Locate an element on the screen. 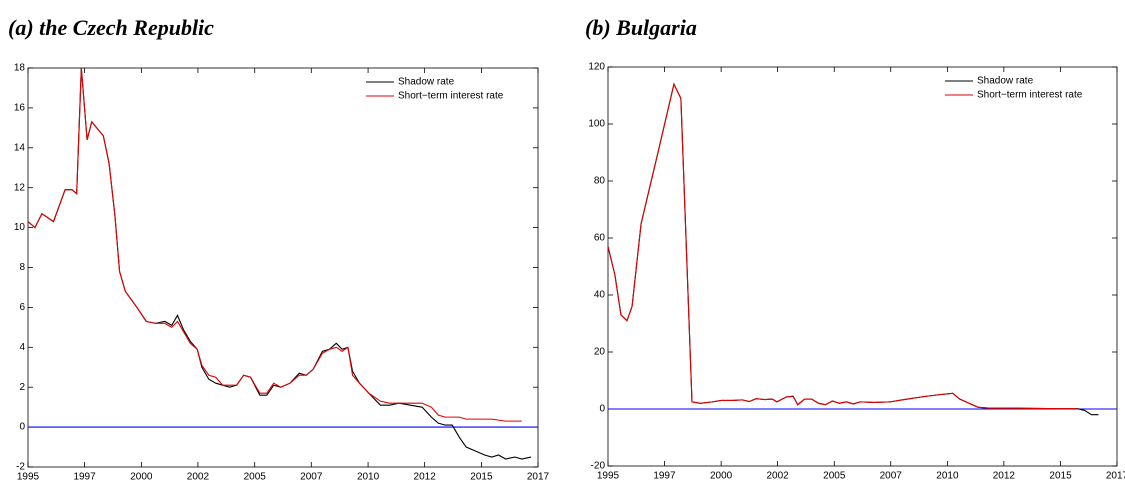 This screenshot has height=483, width=1125. y-tick-label: 60 is located at coordinates (600, 238).